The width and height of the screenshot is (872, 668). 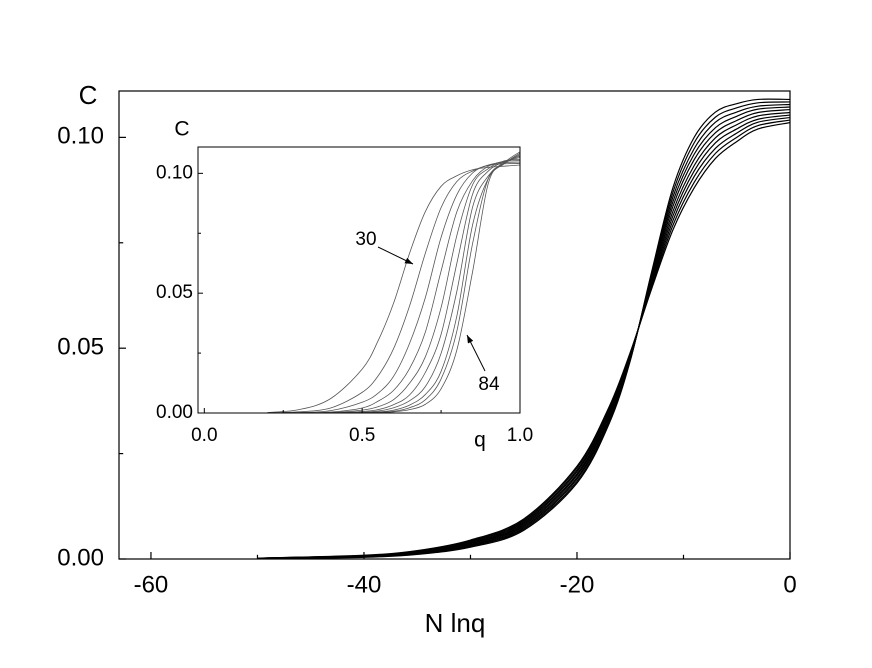 What do you see at coordinates (489, 384) in the screenshot?
I see `annotation: 84` at bounding box center [489, 384].